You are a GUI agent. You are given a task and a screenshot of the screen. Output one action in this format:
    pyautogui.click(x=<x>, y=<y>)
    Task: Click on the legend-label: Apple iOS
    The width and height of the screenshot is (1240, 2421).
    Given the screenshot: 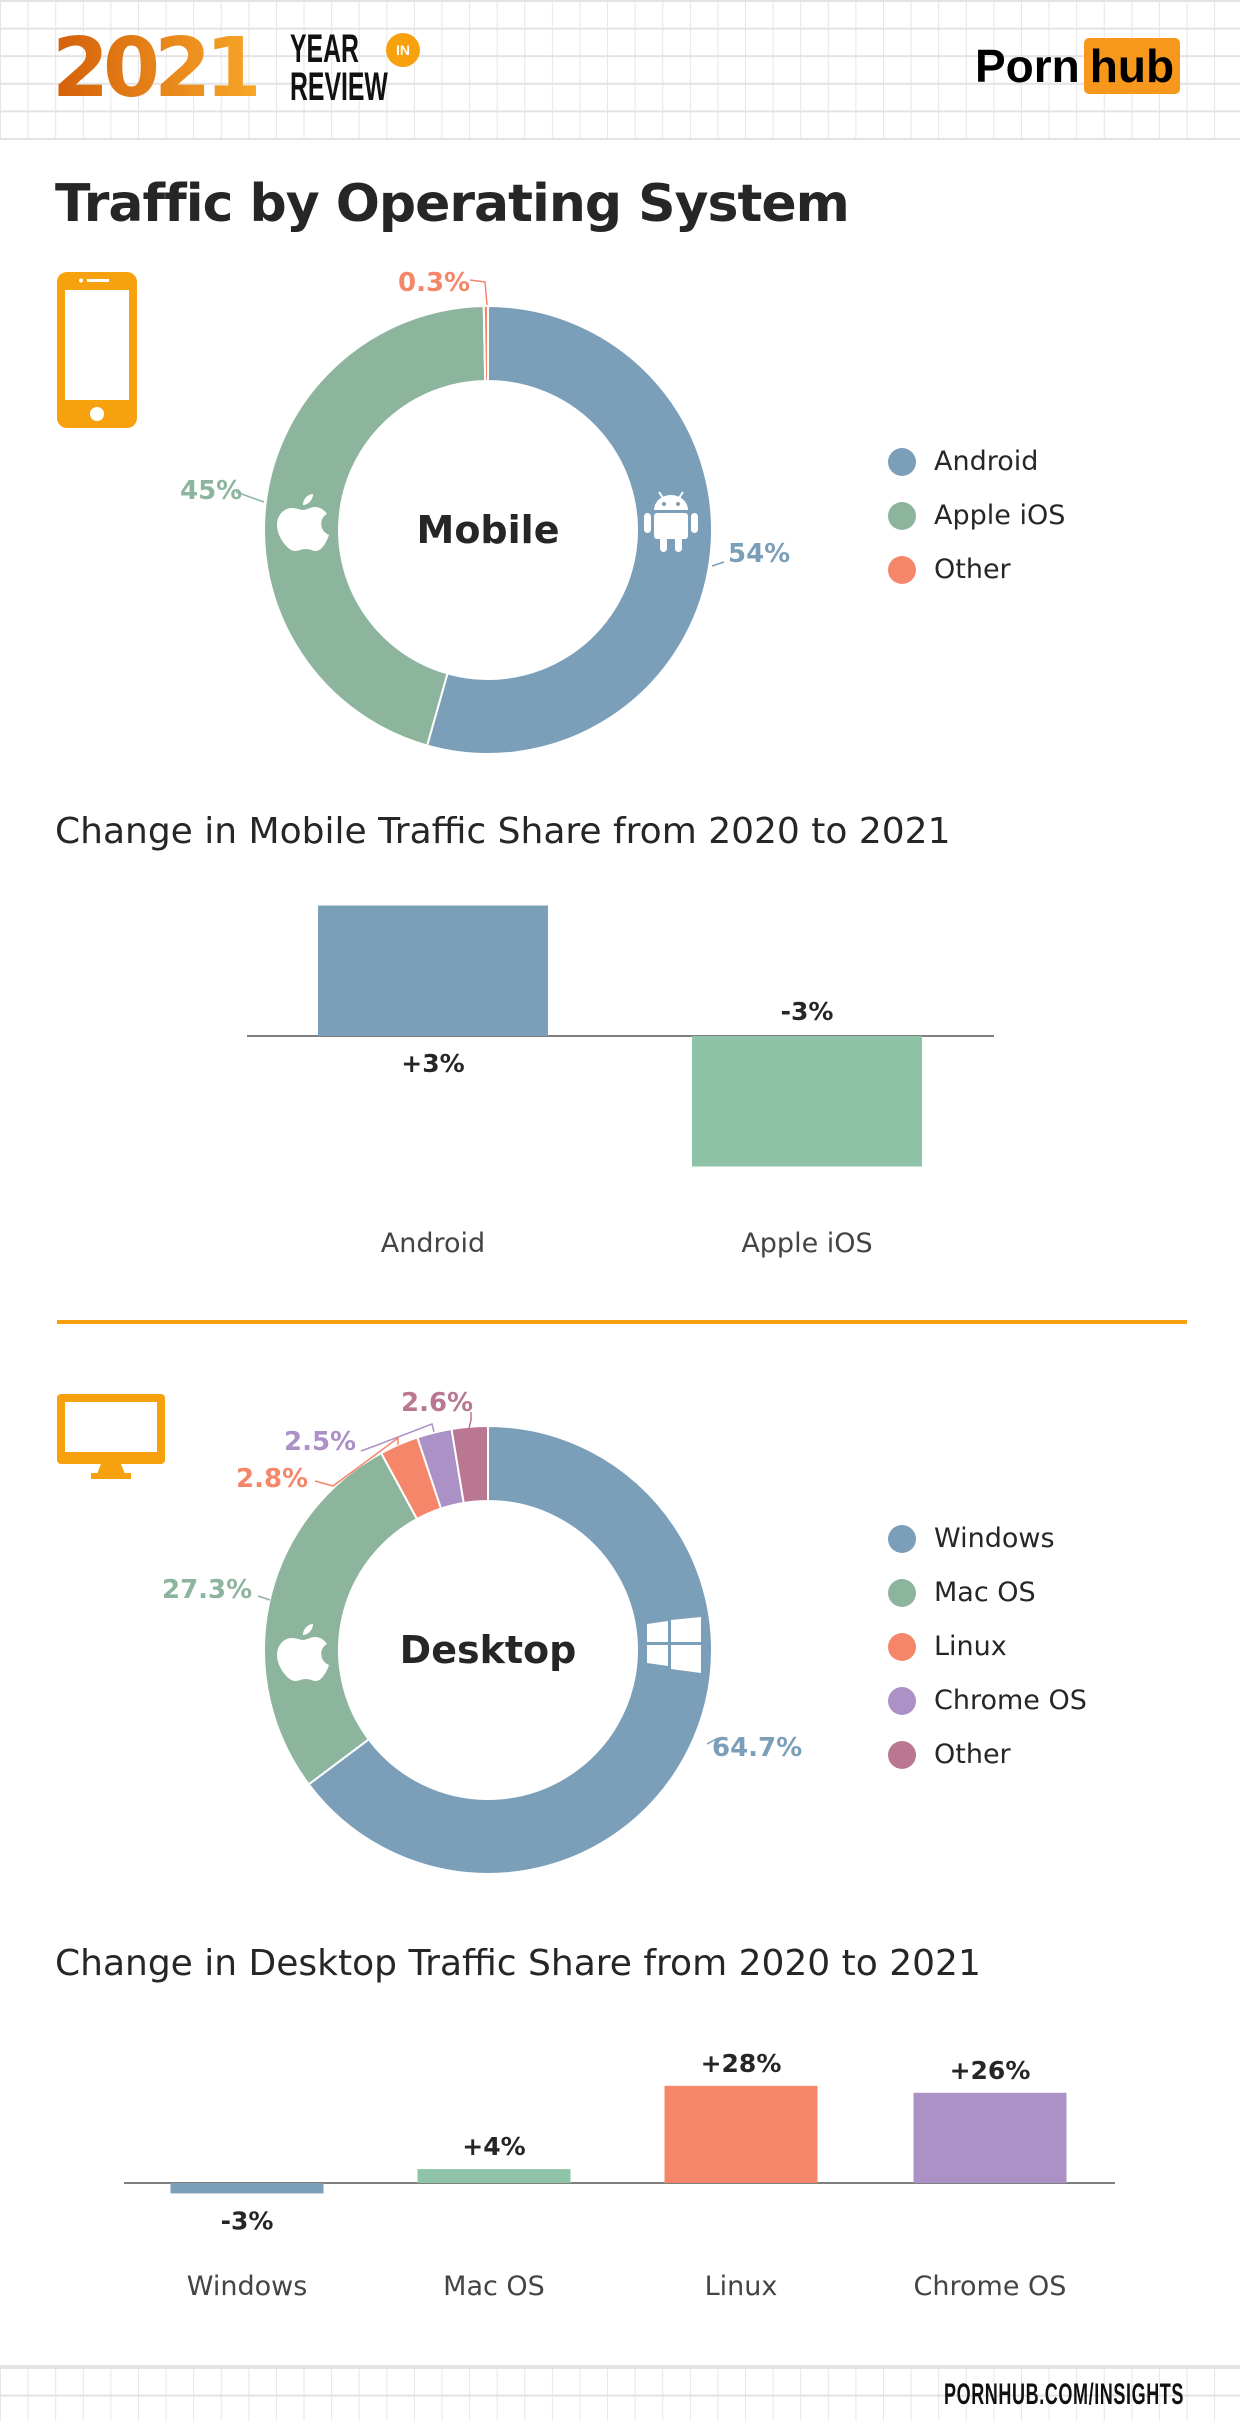 What is the action you would take?
    pyautogui.click(x=1000, y=515)
    